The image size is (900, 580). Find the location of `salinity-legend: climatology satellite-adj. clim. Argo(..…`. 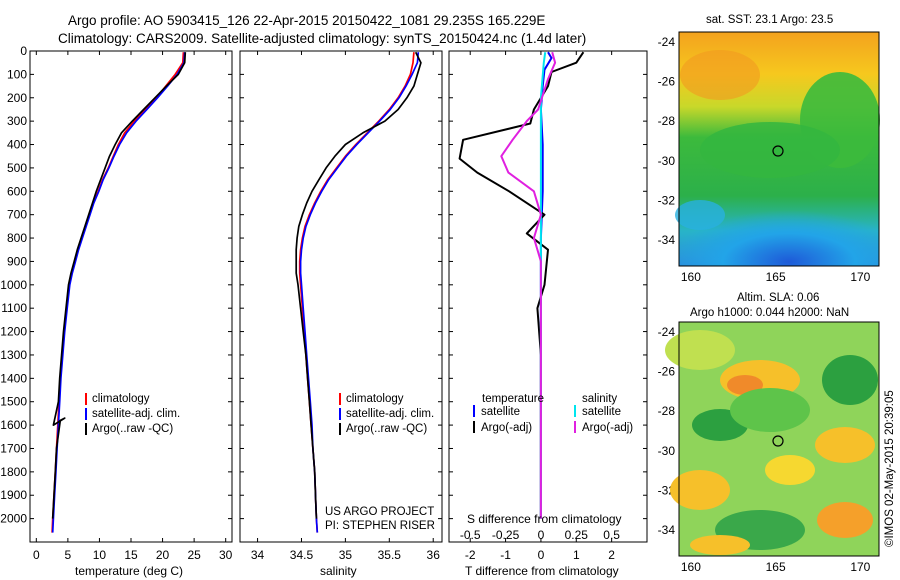

salinity-legend: climatology satellite-adj. clim. Argo(..… is located at coordinates (386, 414).